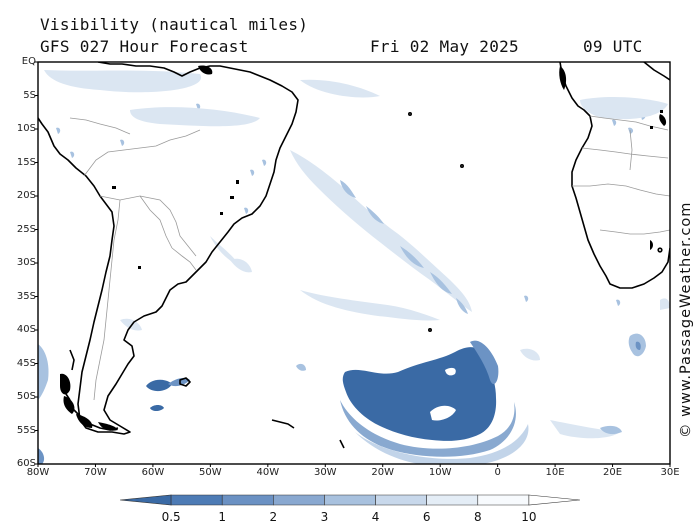  Describe the element at coordinates (144, 46) in the screenshot. I see `forecast-label: GFS 027 Hour Forecast` at that location.